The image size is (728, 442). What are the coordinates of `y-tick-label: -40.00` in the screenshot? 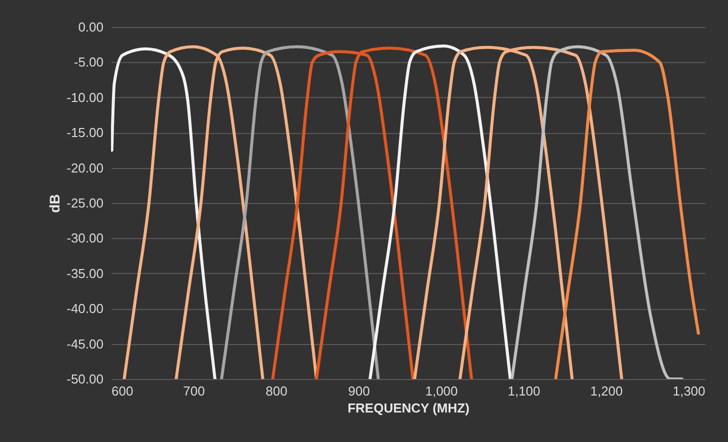 It's located at (85, 308).